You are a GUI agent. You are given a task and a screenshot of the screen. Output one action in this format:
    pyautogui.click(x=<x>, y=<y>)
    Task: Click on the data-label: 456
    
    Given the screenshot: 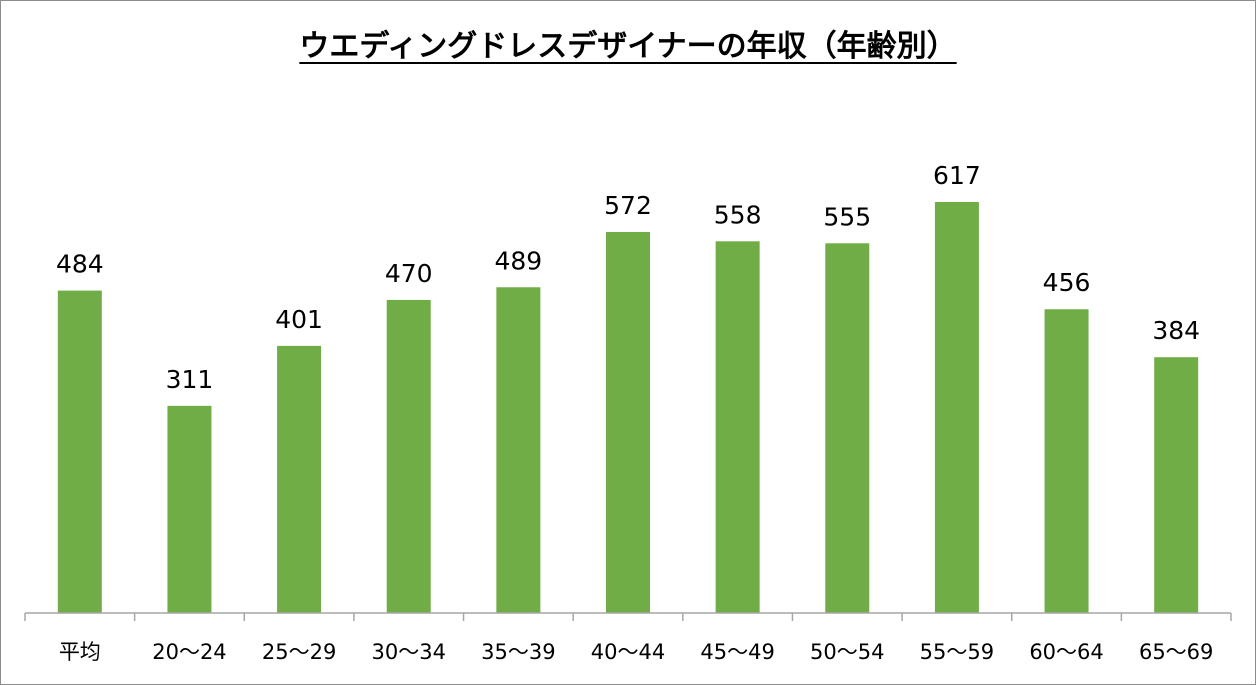 What is the action you would take?
    pyautogui.click(x=1067, y=282)
    